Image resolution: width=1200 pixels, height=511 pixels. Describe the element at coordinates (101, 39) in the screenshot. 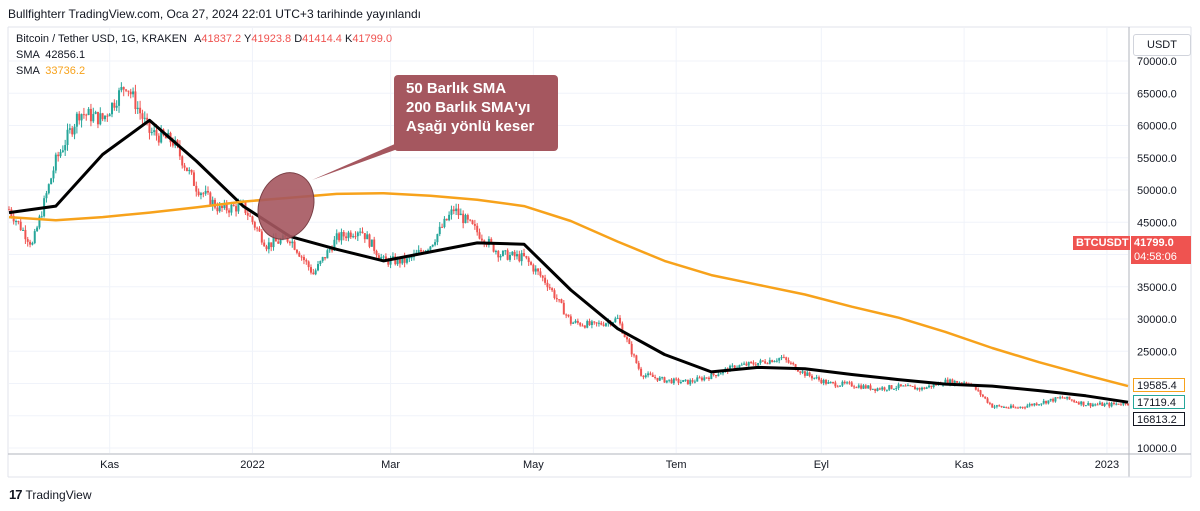

I see `legend-symbol: Bitcoin / Tether USD, 1G, KRAKEN` at that location.